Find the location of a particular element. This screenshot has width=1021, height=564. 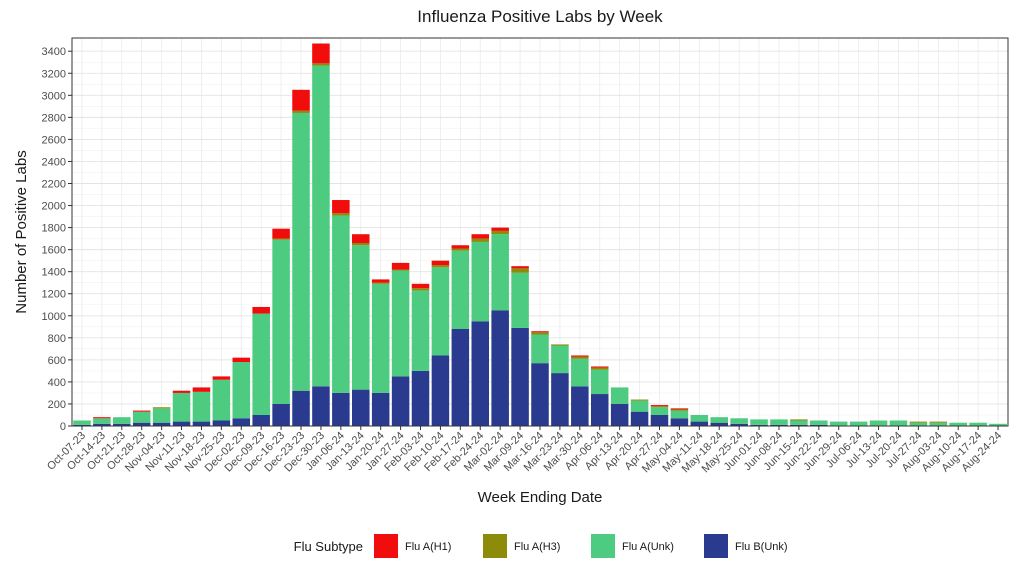

y-tick-label: 1200 is located at coordinates (54, 295).